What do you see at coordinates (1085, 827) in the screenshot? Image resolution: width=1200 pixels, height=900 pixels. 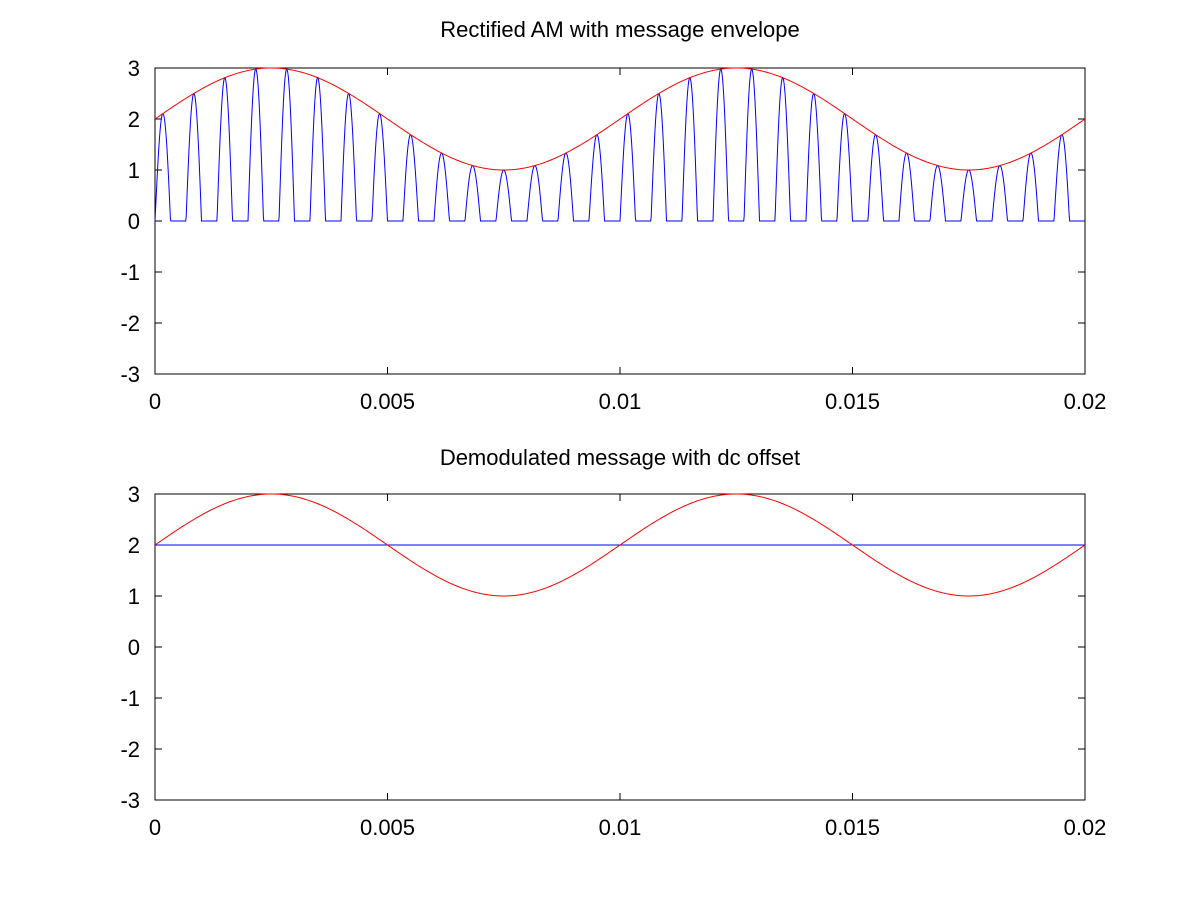 I see `bottom-x-tick-label: 0.02` at bounding box center [1085, 827].